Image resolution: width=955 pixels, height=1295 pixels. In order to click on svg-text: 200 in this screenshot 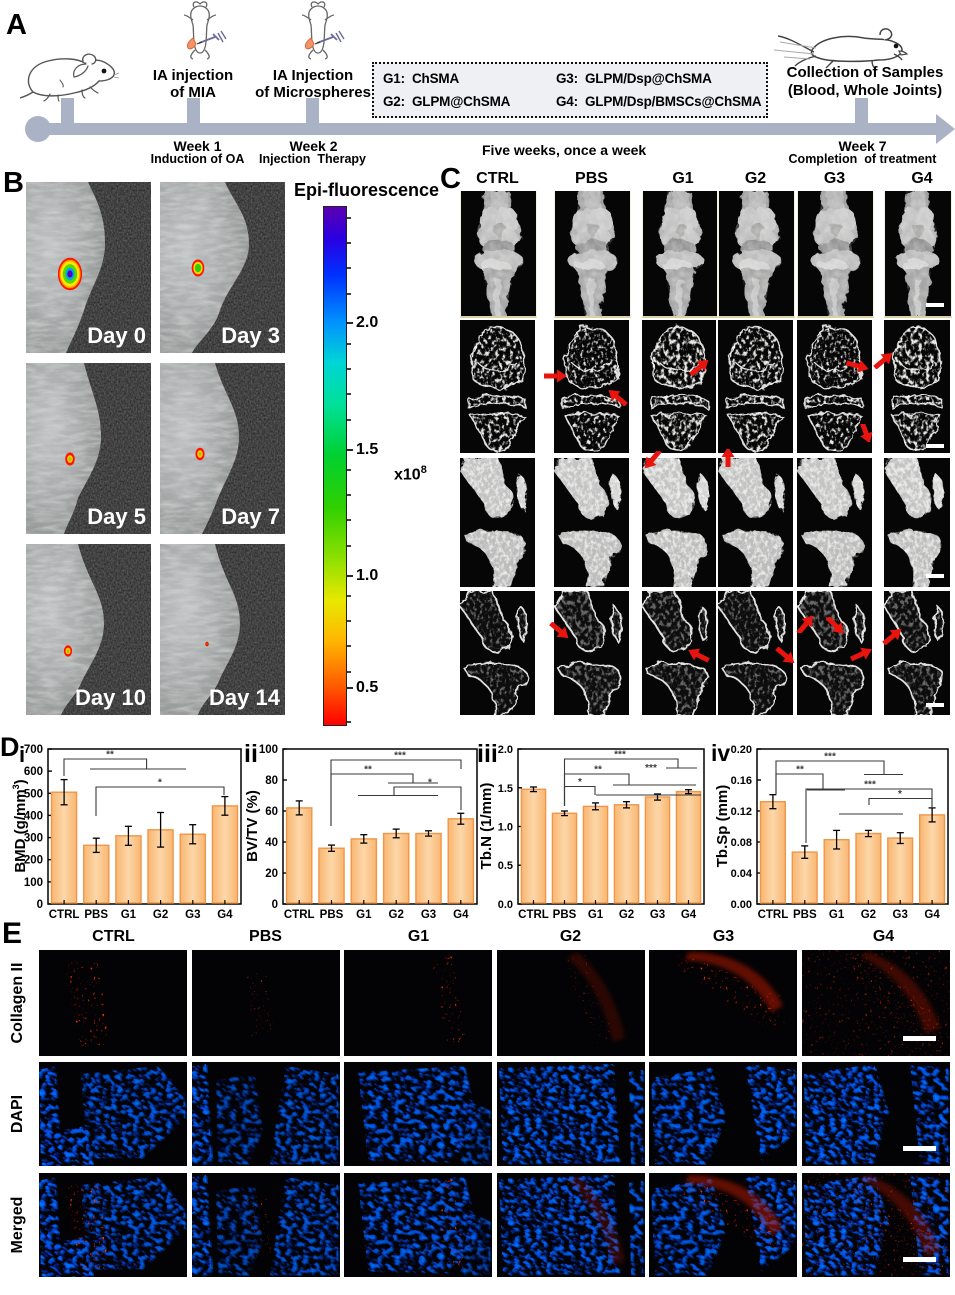, I will do `click(33, 861)`.